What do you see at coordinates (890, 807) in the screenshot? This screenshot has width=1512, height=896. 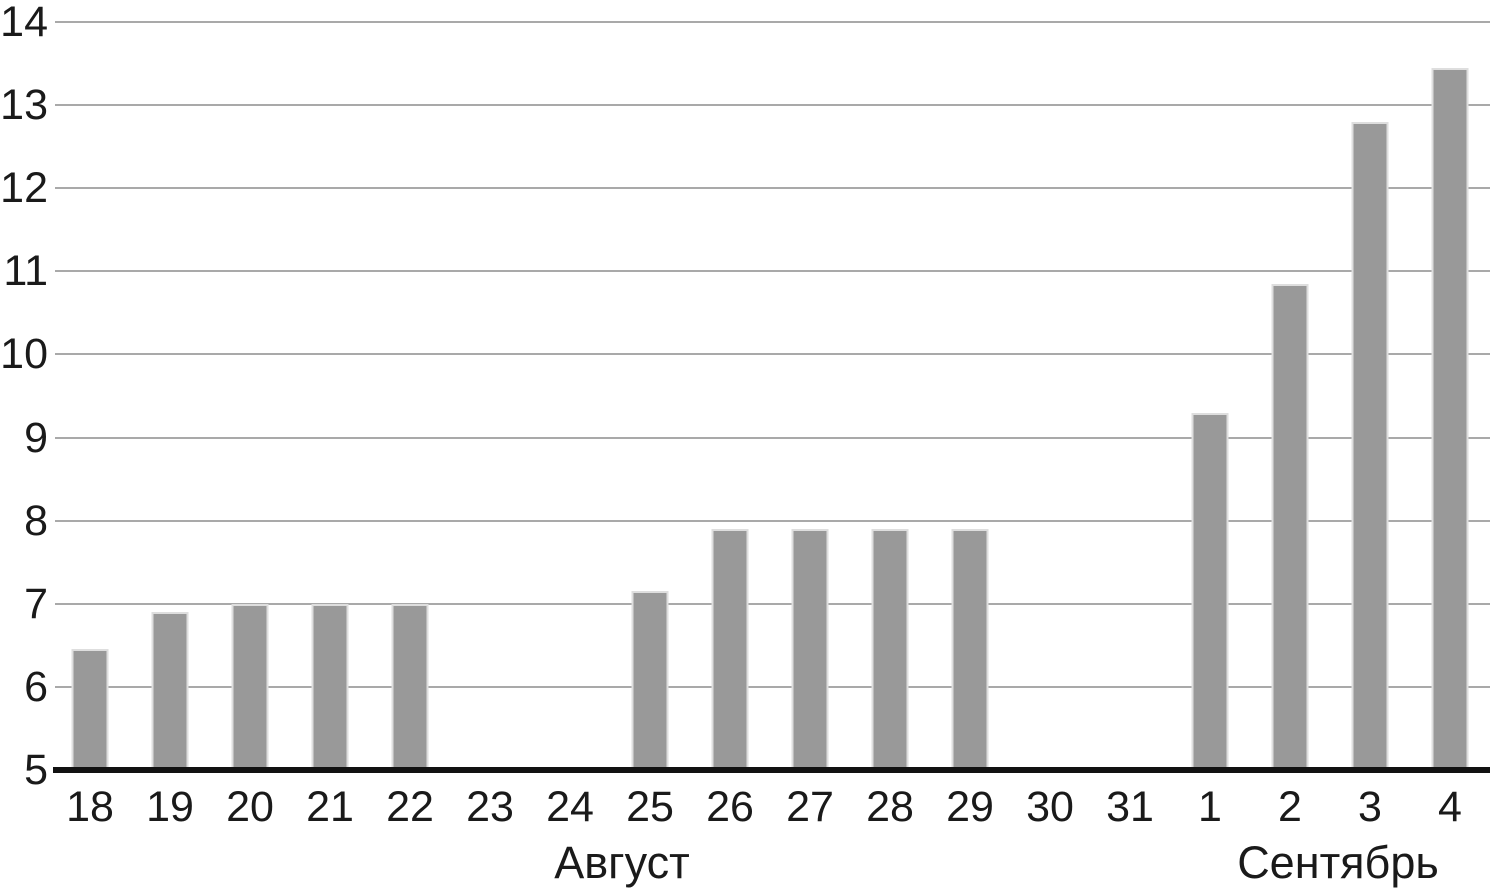 I see `x-tick-label: 28` at bounding box center [890, 807].